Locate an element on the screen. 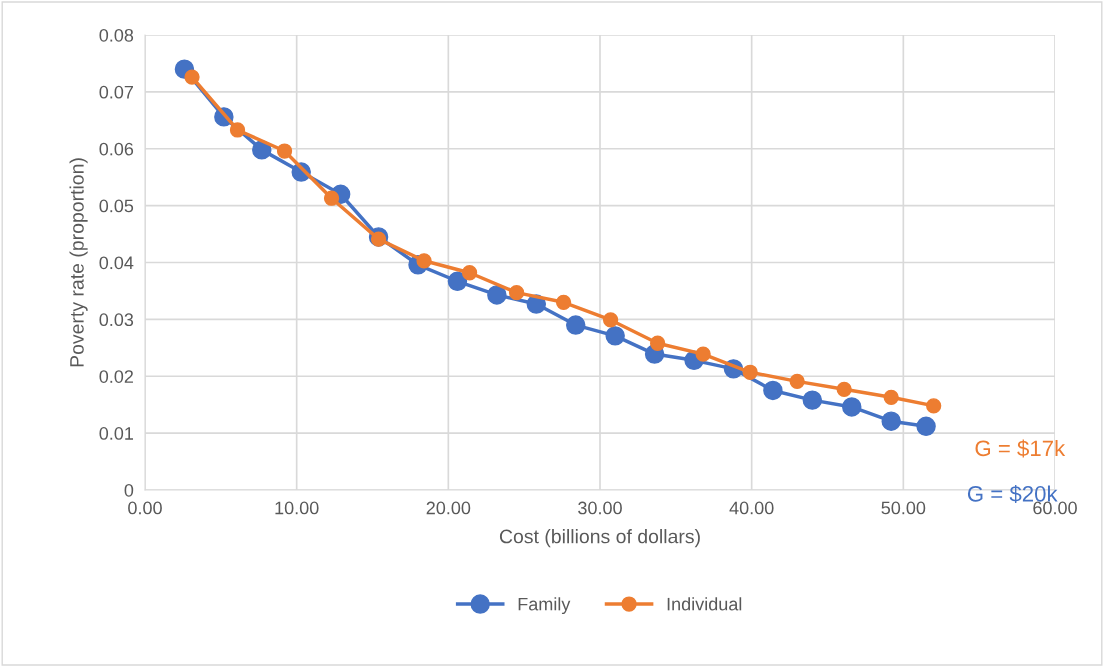  x-tick-label: 0.00 is located at coordinates (145, 508).